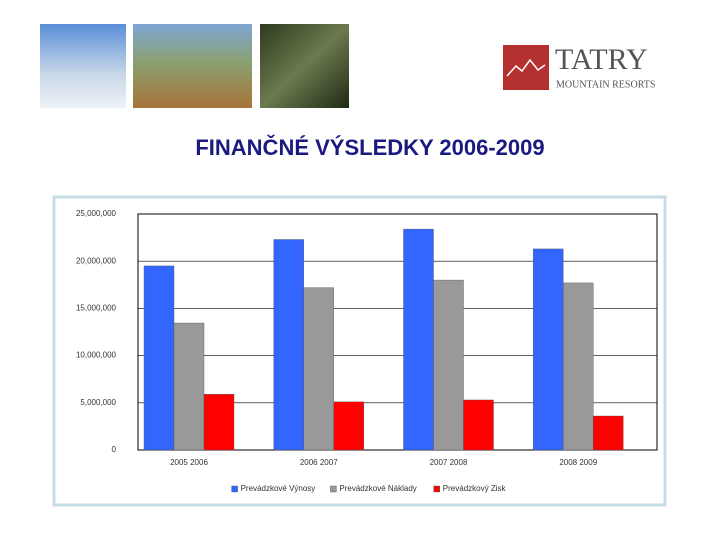 The width and height of the screenshot is (720, 540). Describe the element at coordinates (475, 488) in the screenshot. I see `legend-label: Prevádzkový Zisk` at that location.